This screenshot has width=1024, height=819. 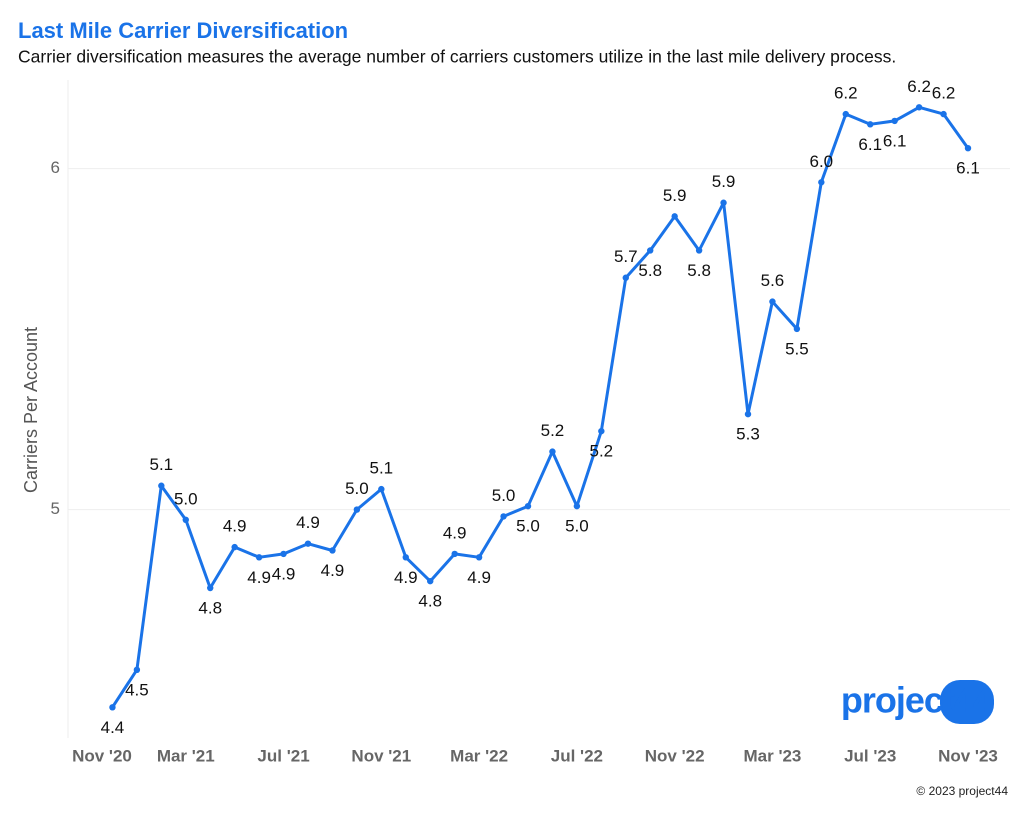 I want to click on chart-title: Last Mile Carrier Diversification, so click(x=183, y=30).